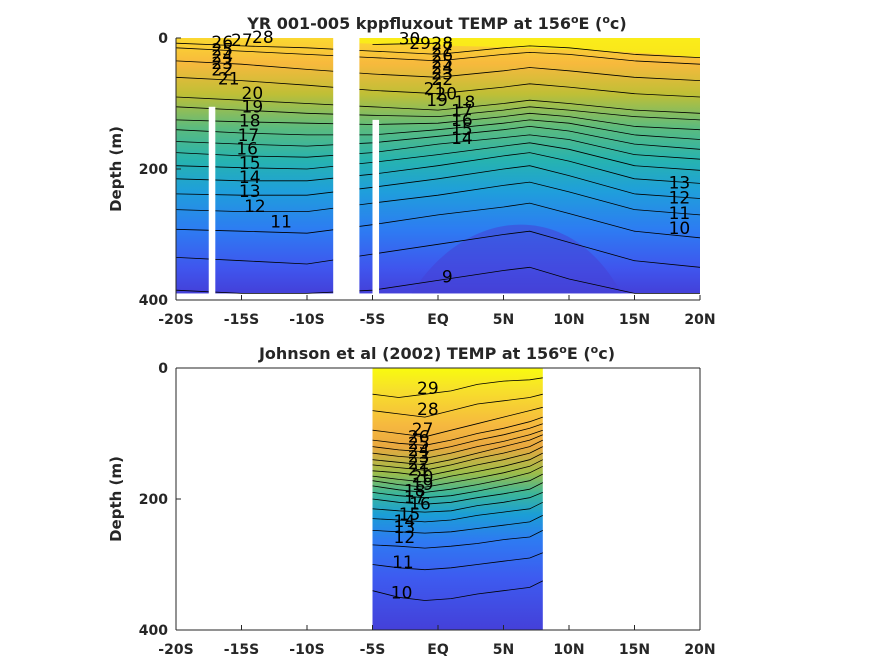 This screenshot has width=875, height=656. I want to click on y-axis-label-bottom: Depth (m), so click(116, 499).